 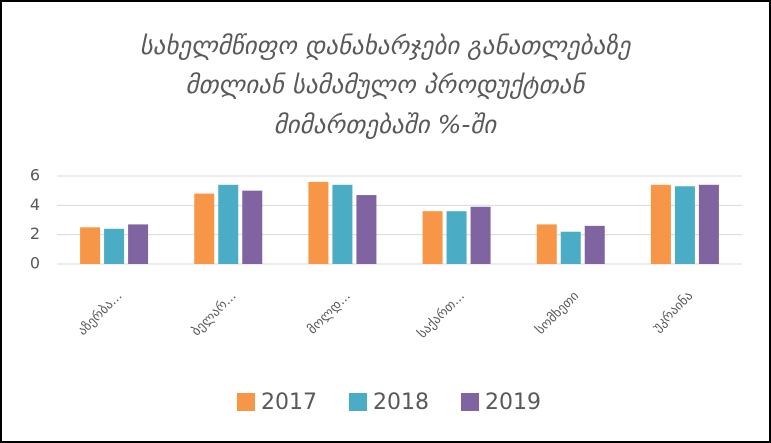 What do you see at coordinates (35, 175) in the screenshot?
I see `y-tick-label: 6` at bounding box center [35, 175].